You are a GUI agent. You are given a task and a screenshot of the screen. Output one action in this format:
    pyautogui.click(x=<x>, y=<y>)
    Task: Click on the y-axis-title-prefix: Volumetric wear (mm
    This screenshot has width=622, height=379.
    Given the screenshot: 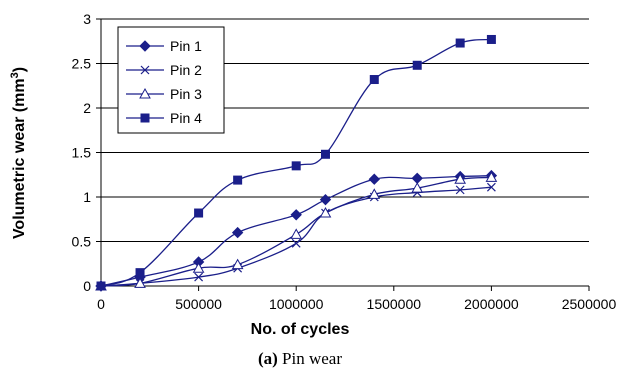 What is the action you would take?
    pyautogui.click(x=19, y=158)
    